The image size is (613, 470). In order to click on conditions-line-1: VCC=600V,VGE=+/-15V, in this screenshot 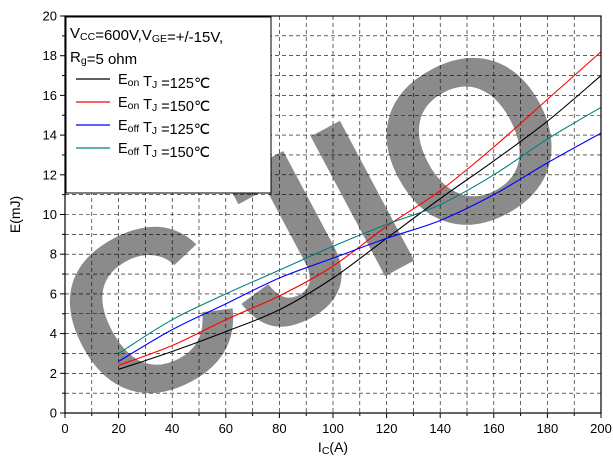, I will do `click(146, 35)`.